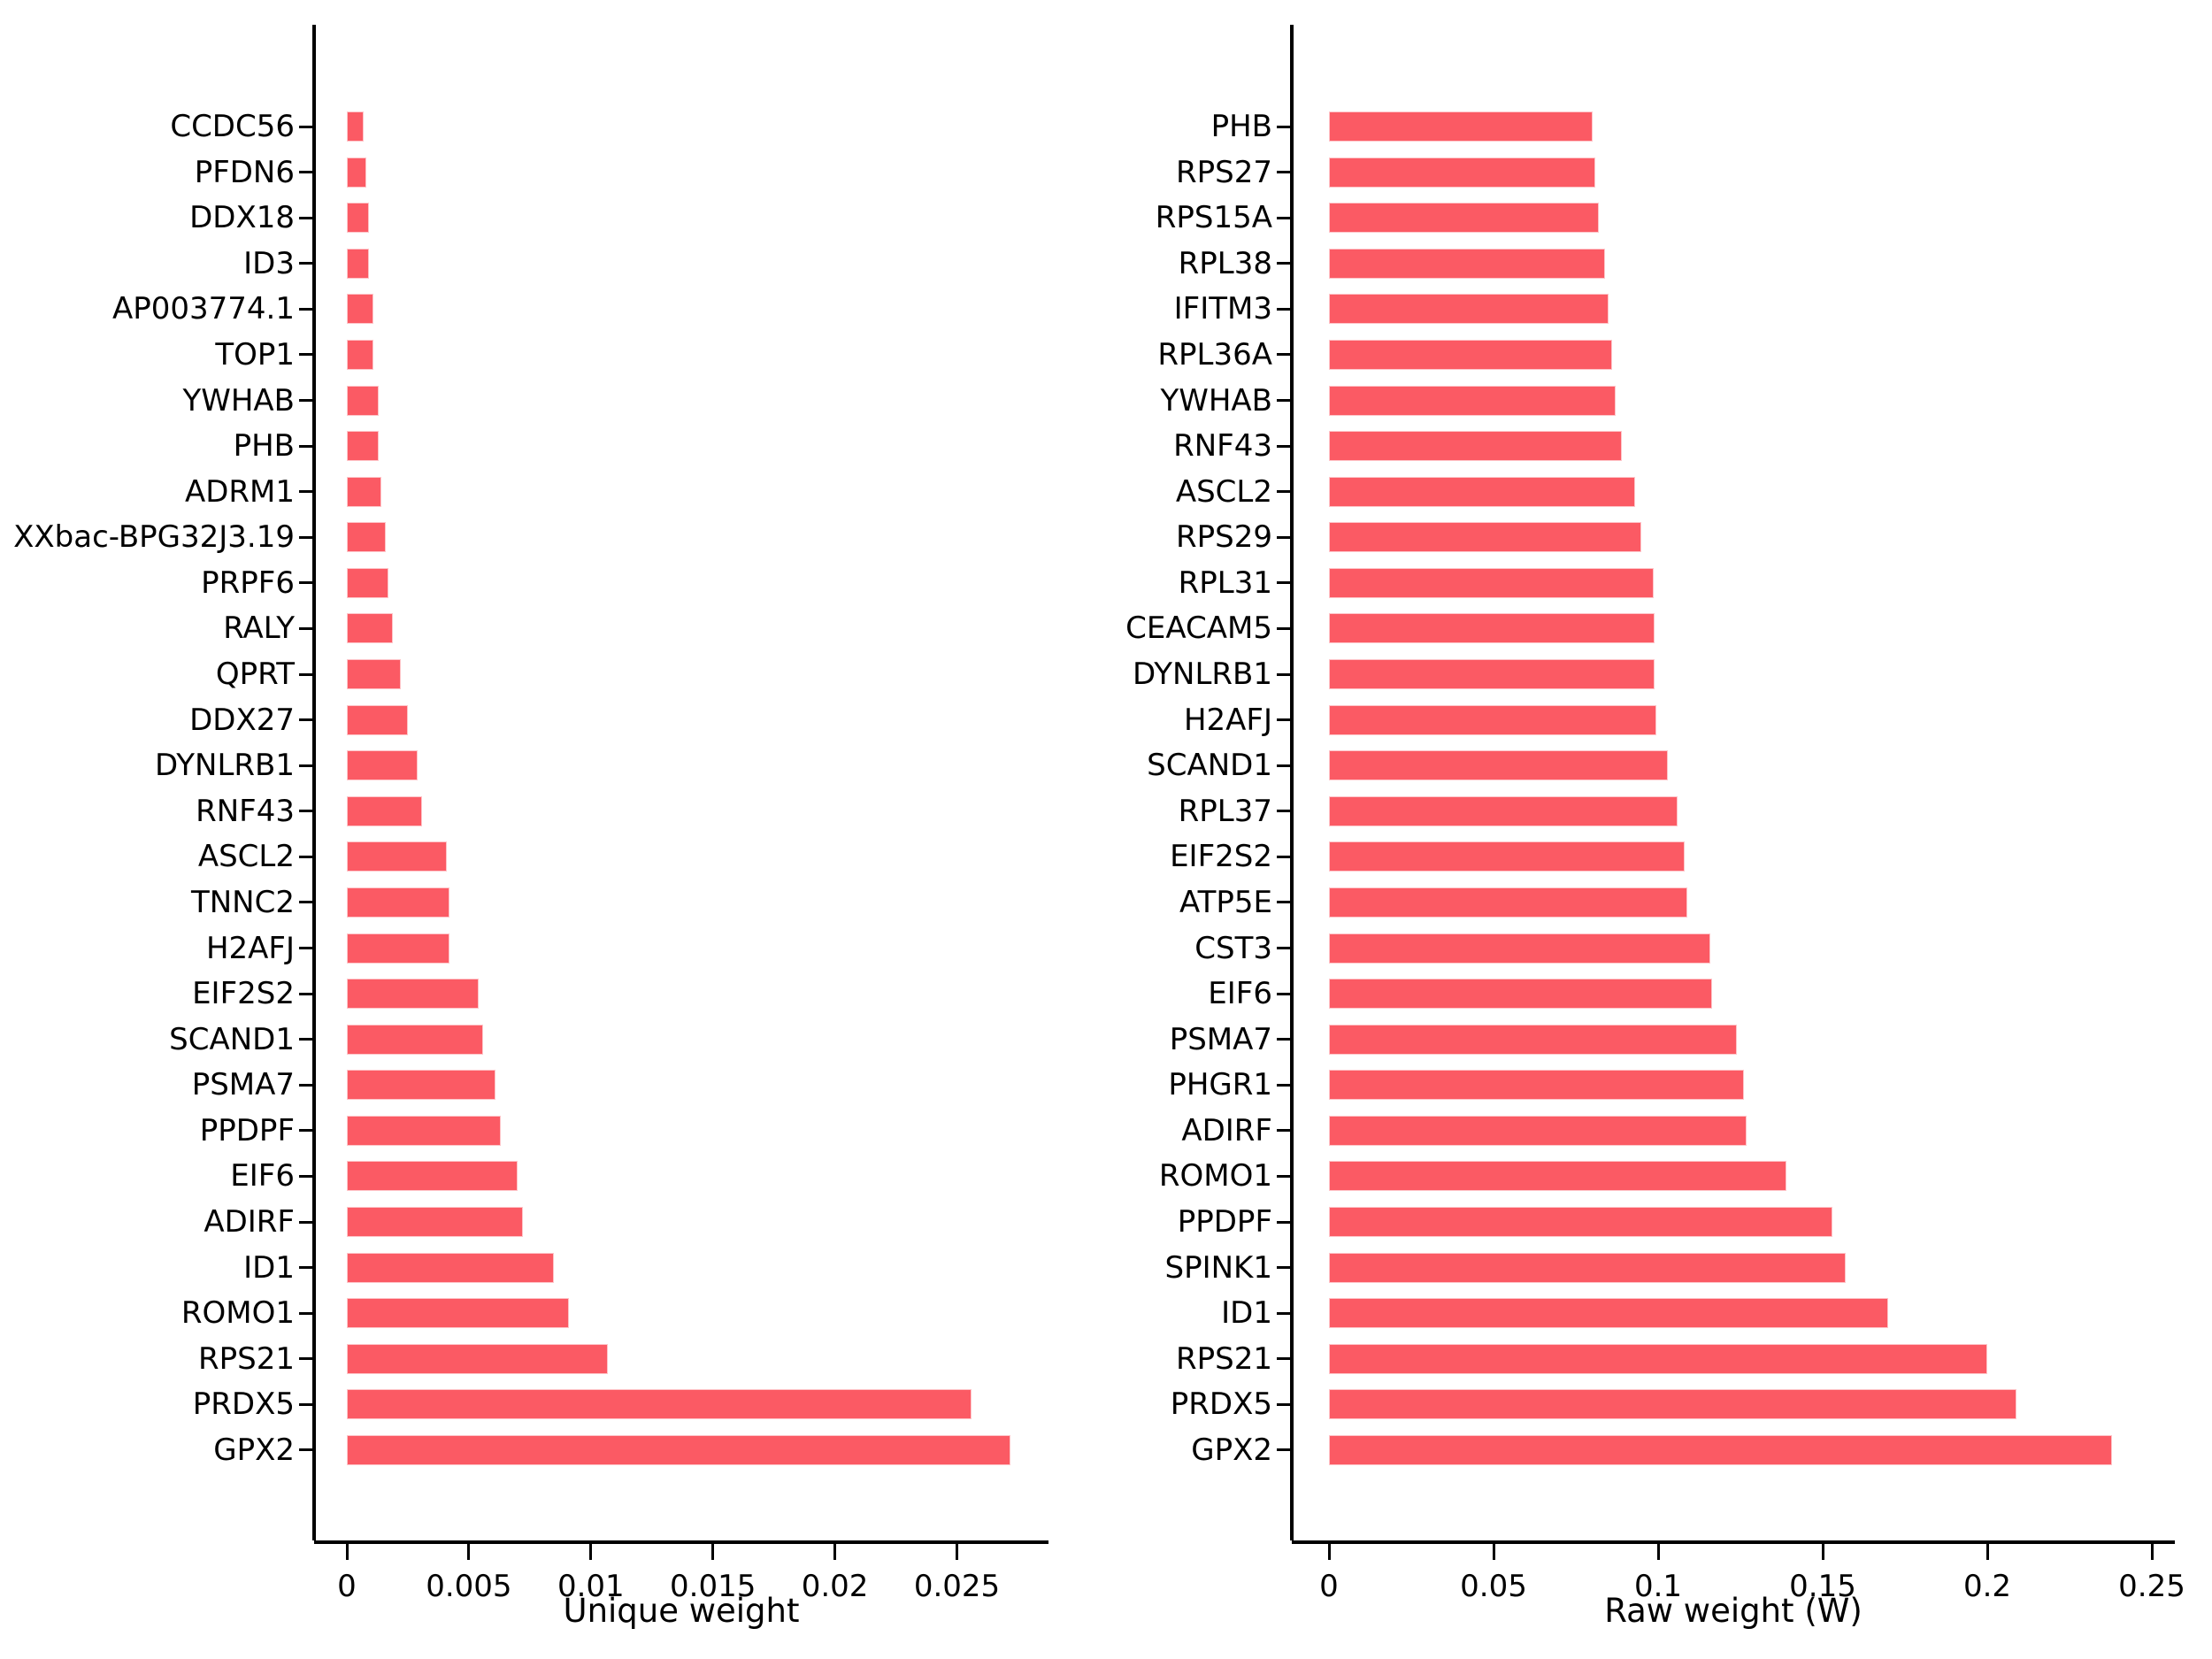 Image resolution: width=2212 pixels, height=1659 pixels. What do you see at coordinates (1218, 1268) in the screenshot?
I see `category-label: SPINK1` at bounding box center [1218, 1268].